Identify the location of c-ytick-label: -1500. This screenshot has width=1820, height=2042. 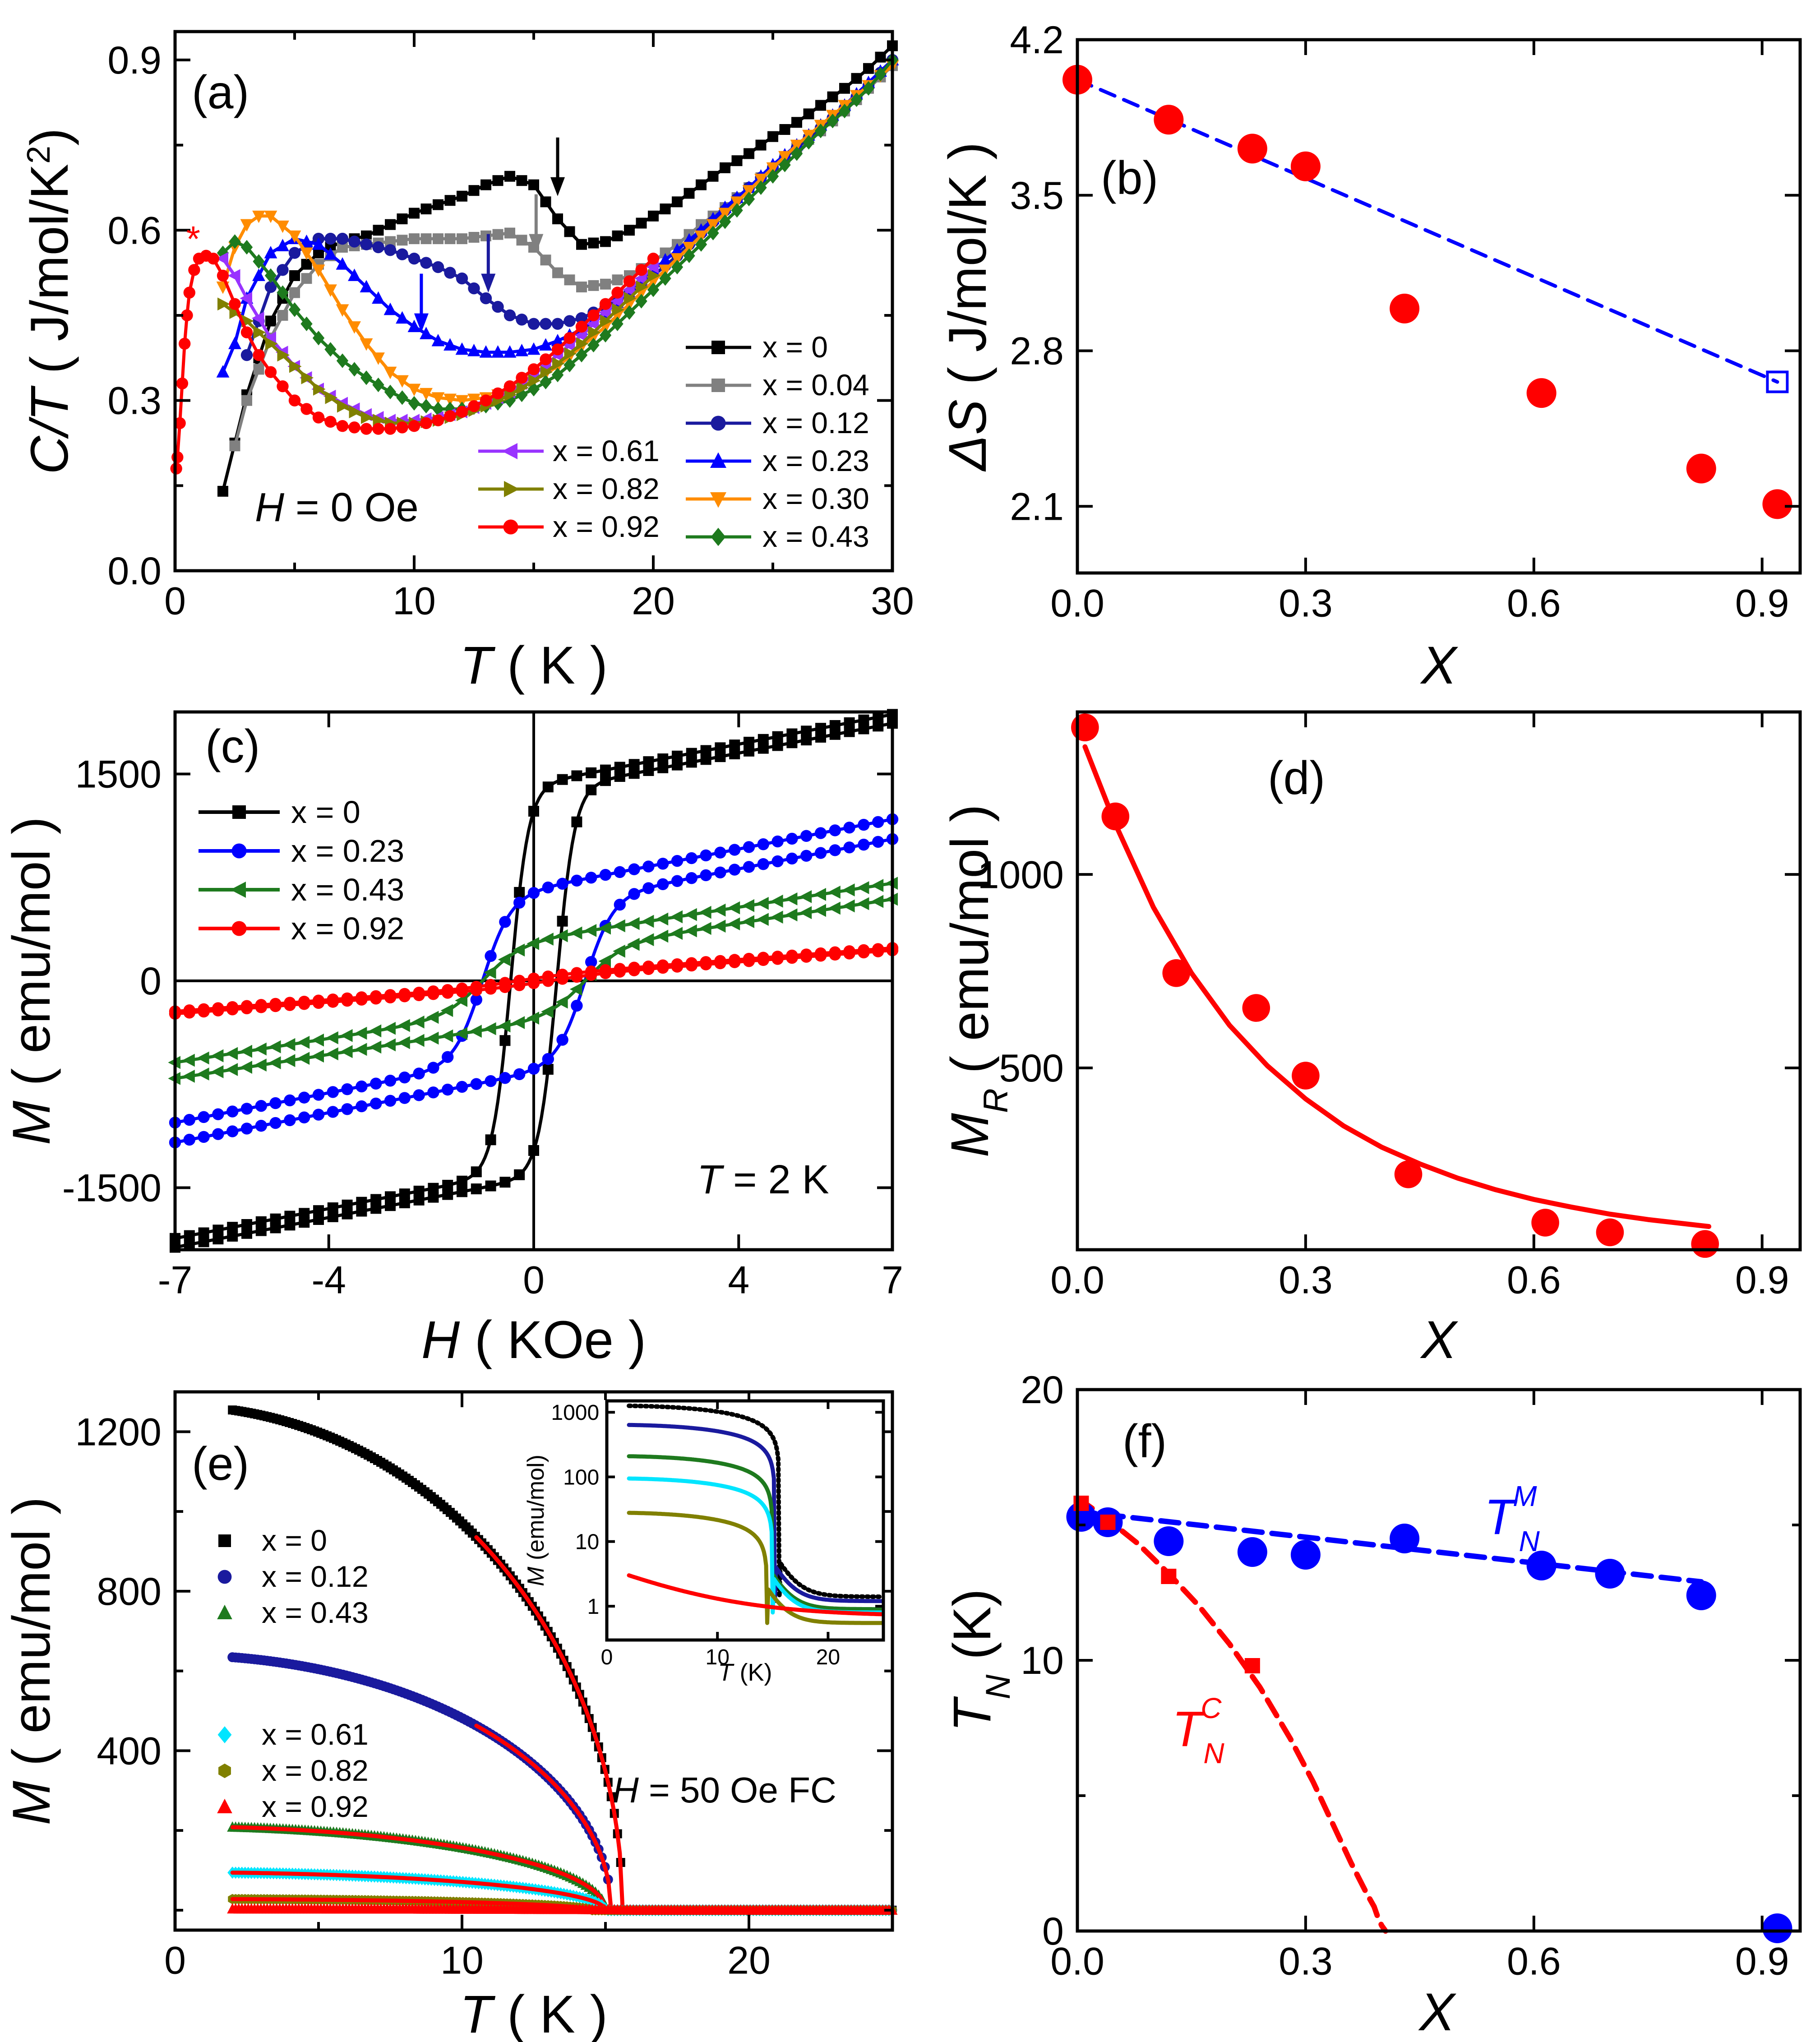
(112, 1188).